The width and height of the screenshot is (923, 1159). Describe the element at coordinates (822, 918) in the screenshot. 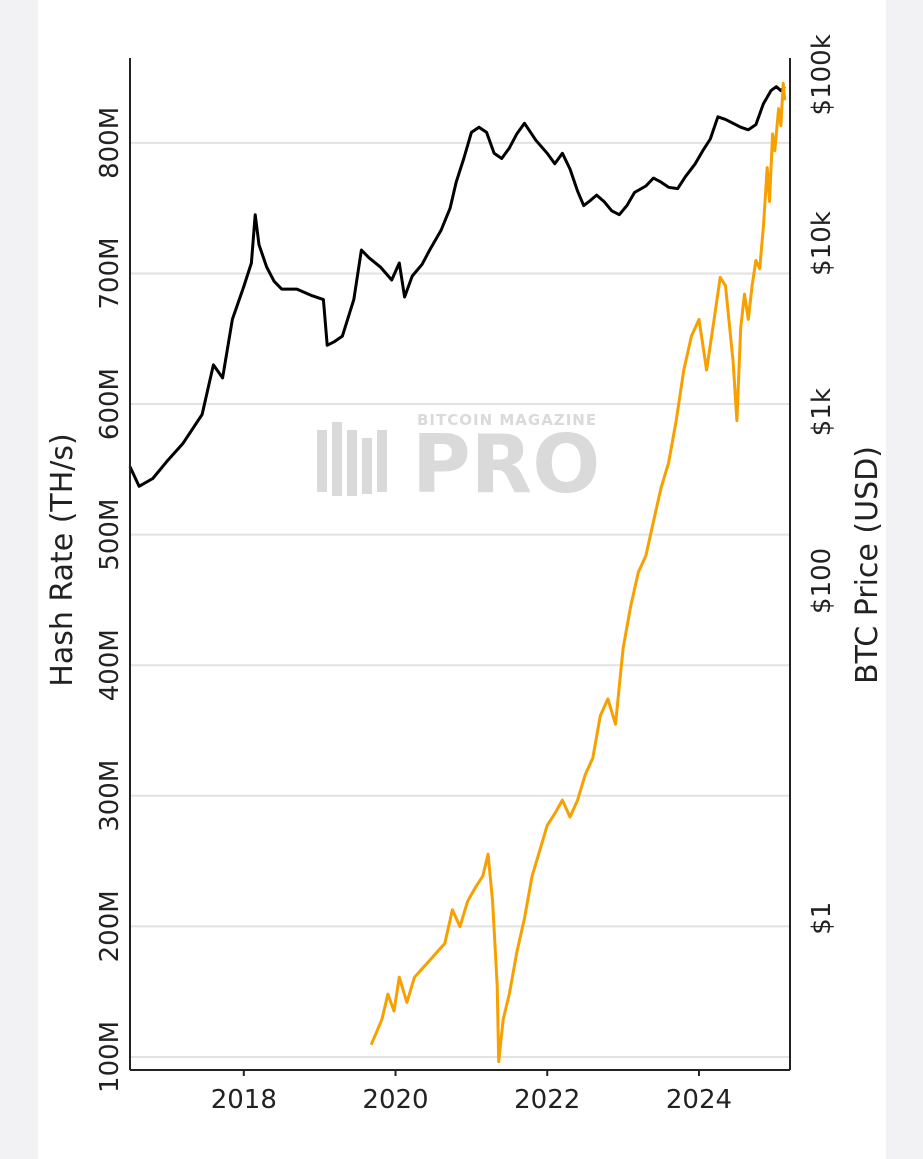

I see `right-tick-label: $1` at that location.